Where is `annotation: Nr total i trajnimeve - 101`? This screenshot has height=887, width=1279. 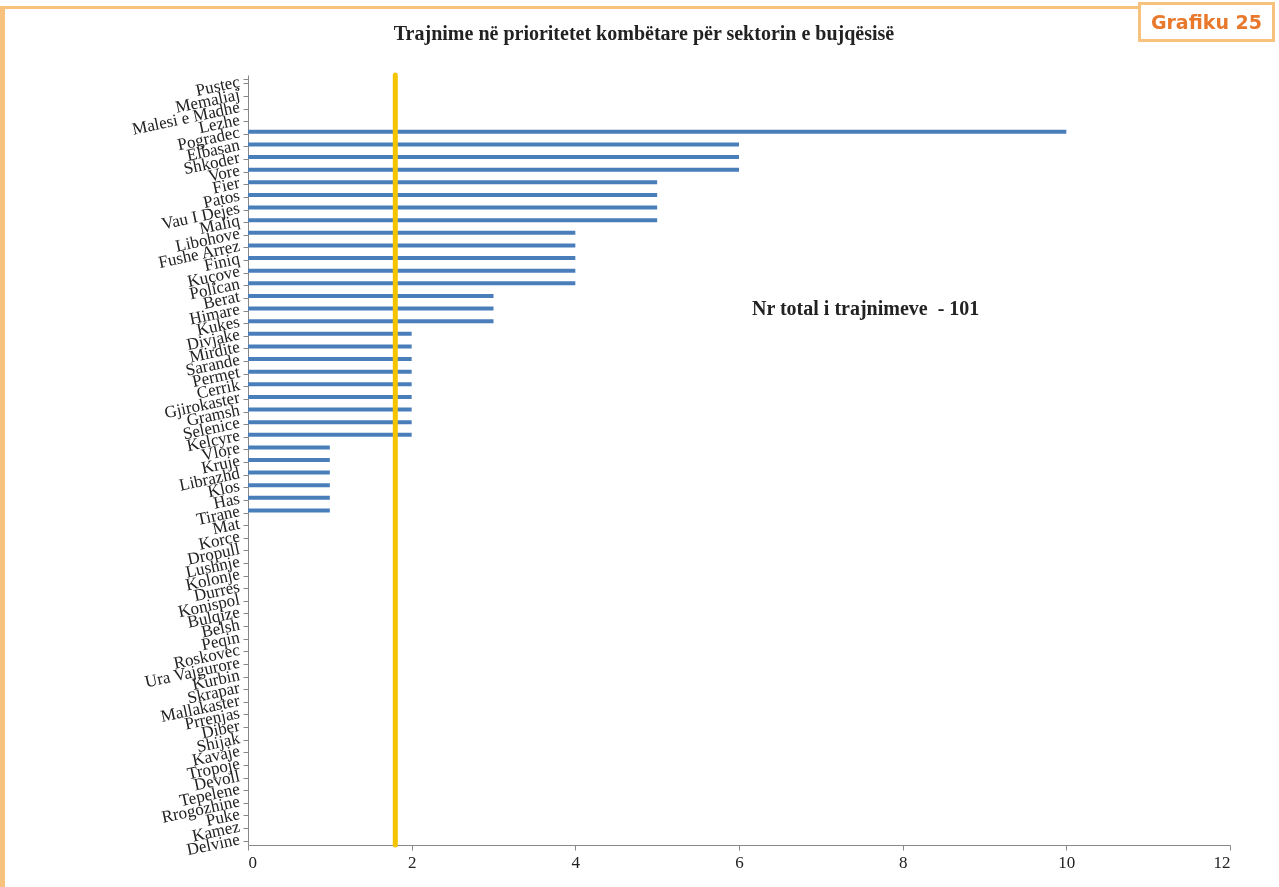
annotation: Nr total i trajnimeve - 101 is located at coordinates (866, 308).